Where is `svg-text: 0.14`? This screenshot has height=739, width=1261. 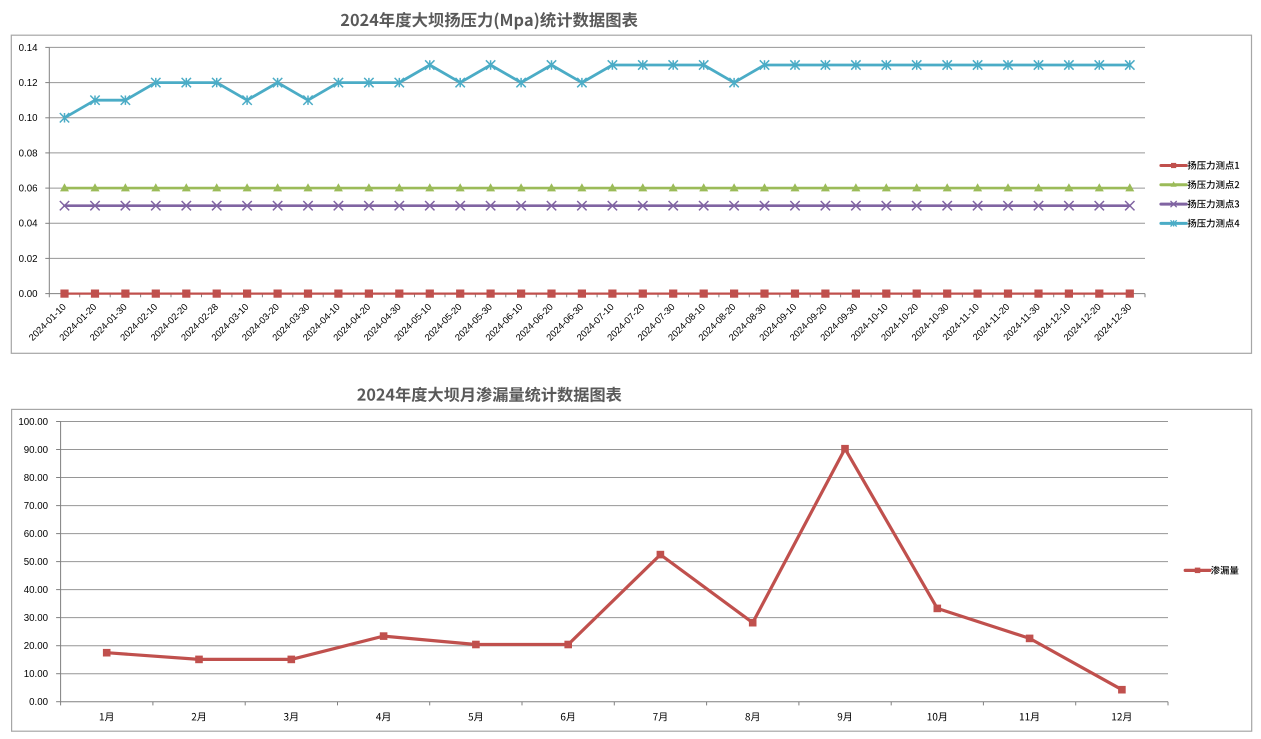 svg-text: 0.14 is located at coordinates (28, 48).